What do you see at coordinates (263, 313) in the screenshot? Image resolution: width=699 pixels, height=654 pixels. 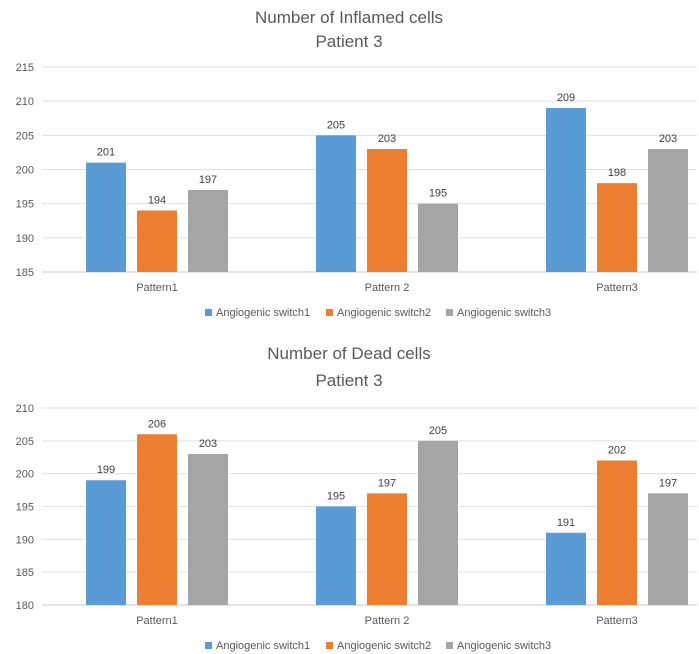 I see `inflamed-legend-label: Angiogenic switch1` at bounding box center [263, 313].